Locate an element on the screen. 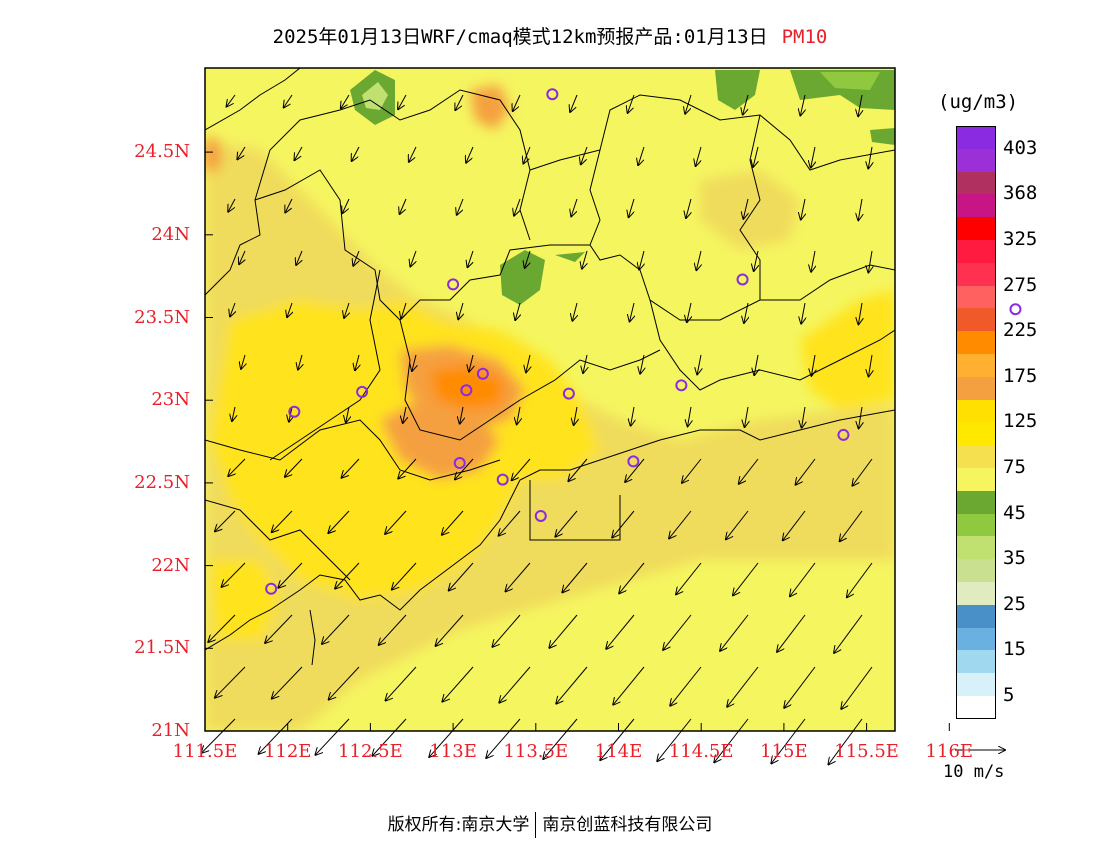  field-zone-75-north is located at coordinates (750, 210).